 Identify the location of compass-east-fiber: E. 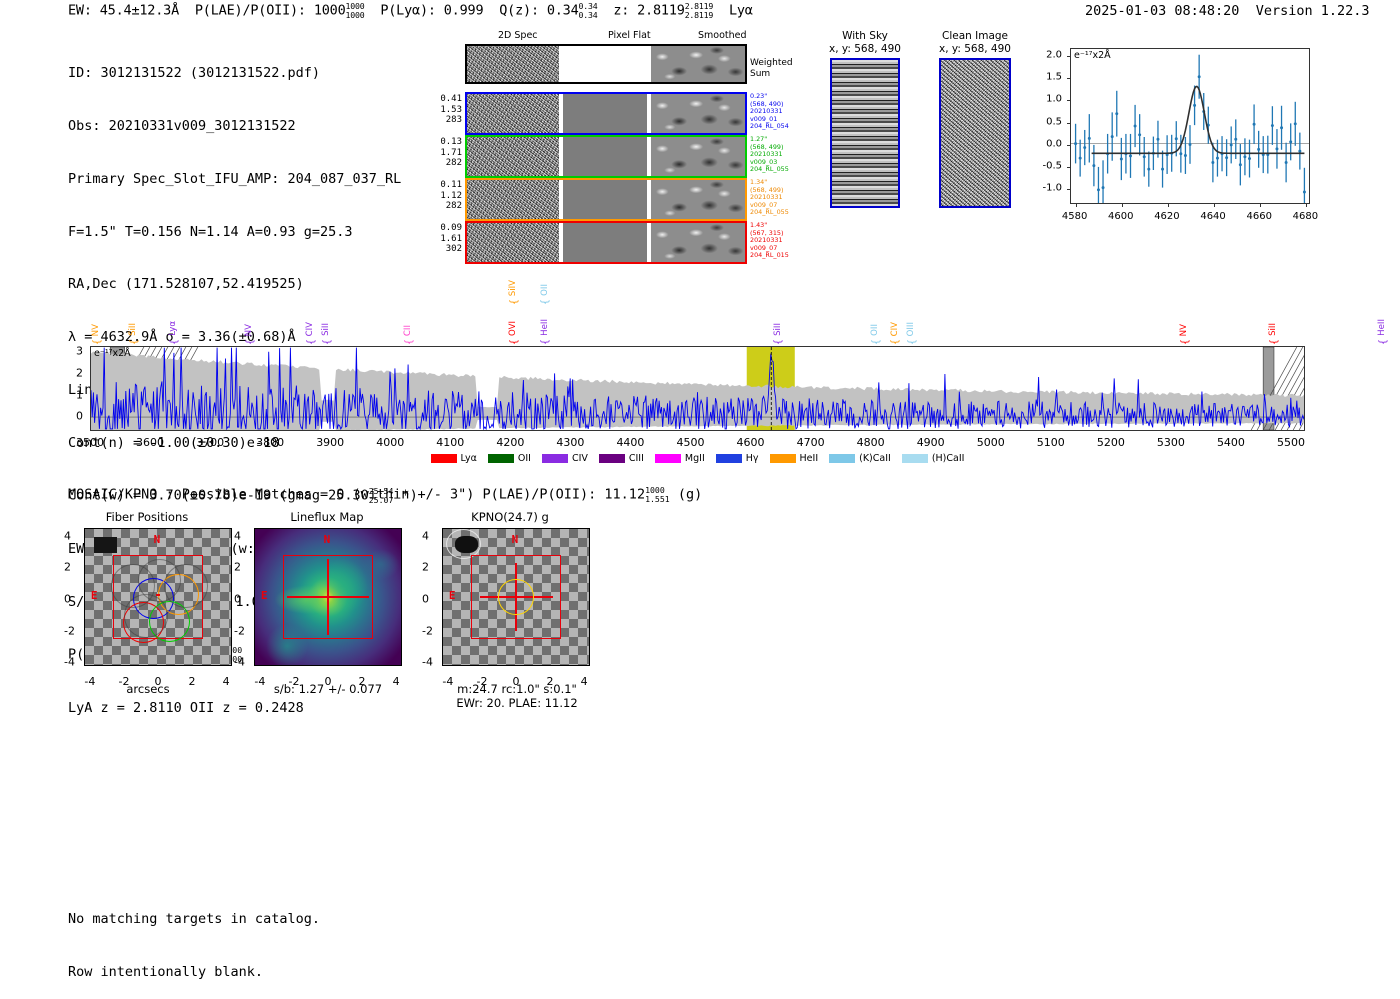
(94, 595).